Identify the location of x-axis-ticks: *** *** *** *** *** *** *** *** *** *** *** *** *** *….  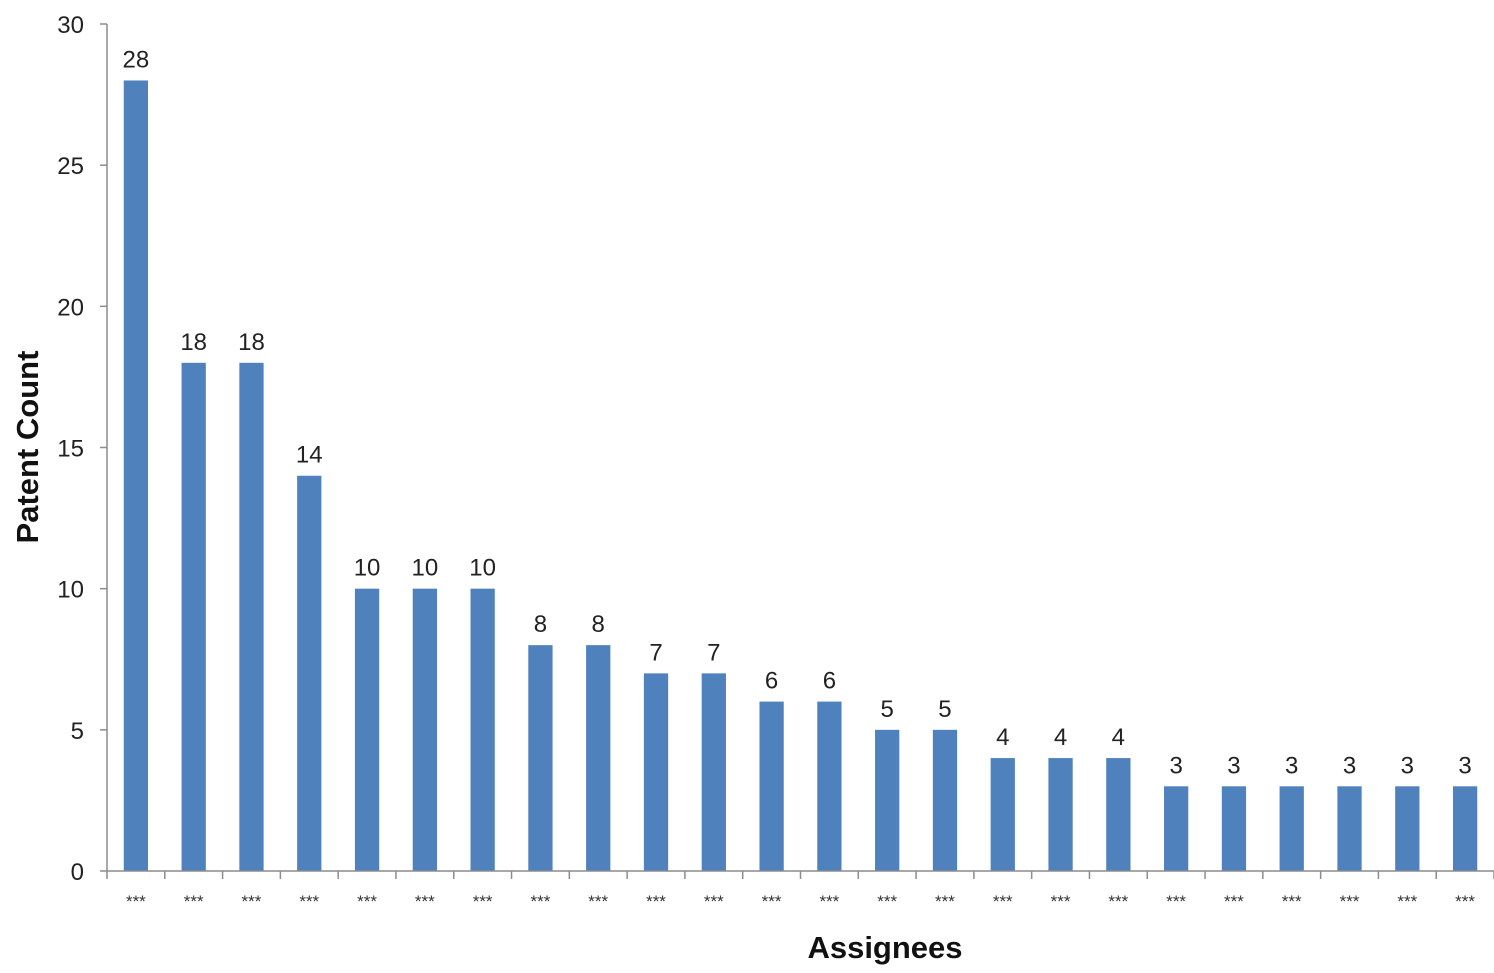
(800, 891).